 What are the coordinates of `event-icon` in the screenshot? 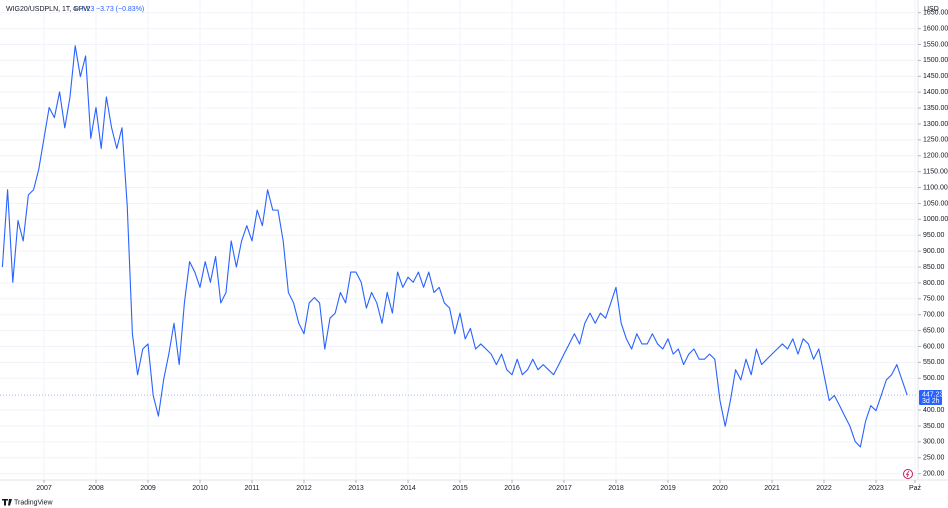 It's located at (908, 474).